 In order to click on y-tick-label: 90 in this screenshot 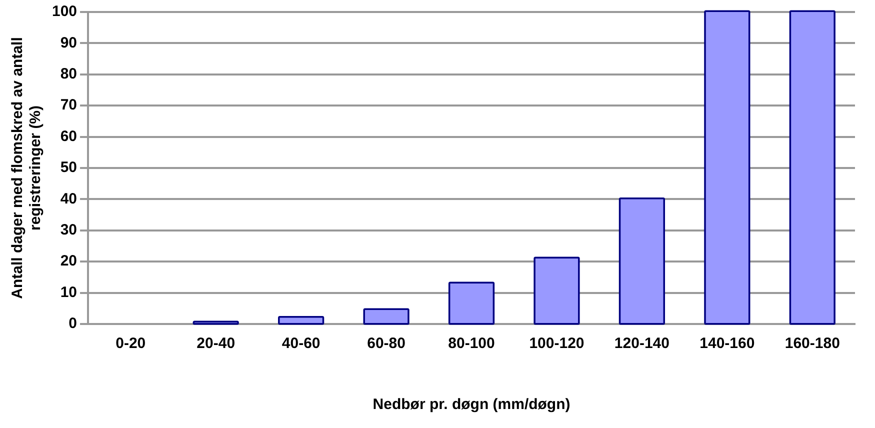, I will do `click(69, 43)`.